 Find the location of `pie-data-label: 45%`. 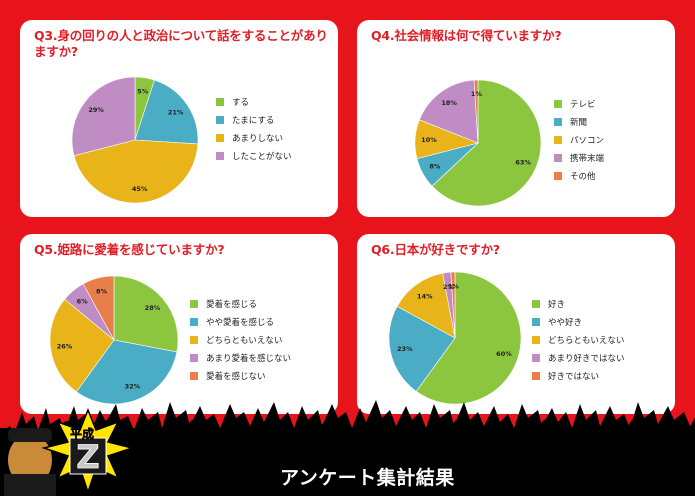

pie-data-label: 45% is located at coordinates (140, 189).